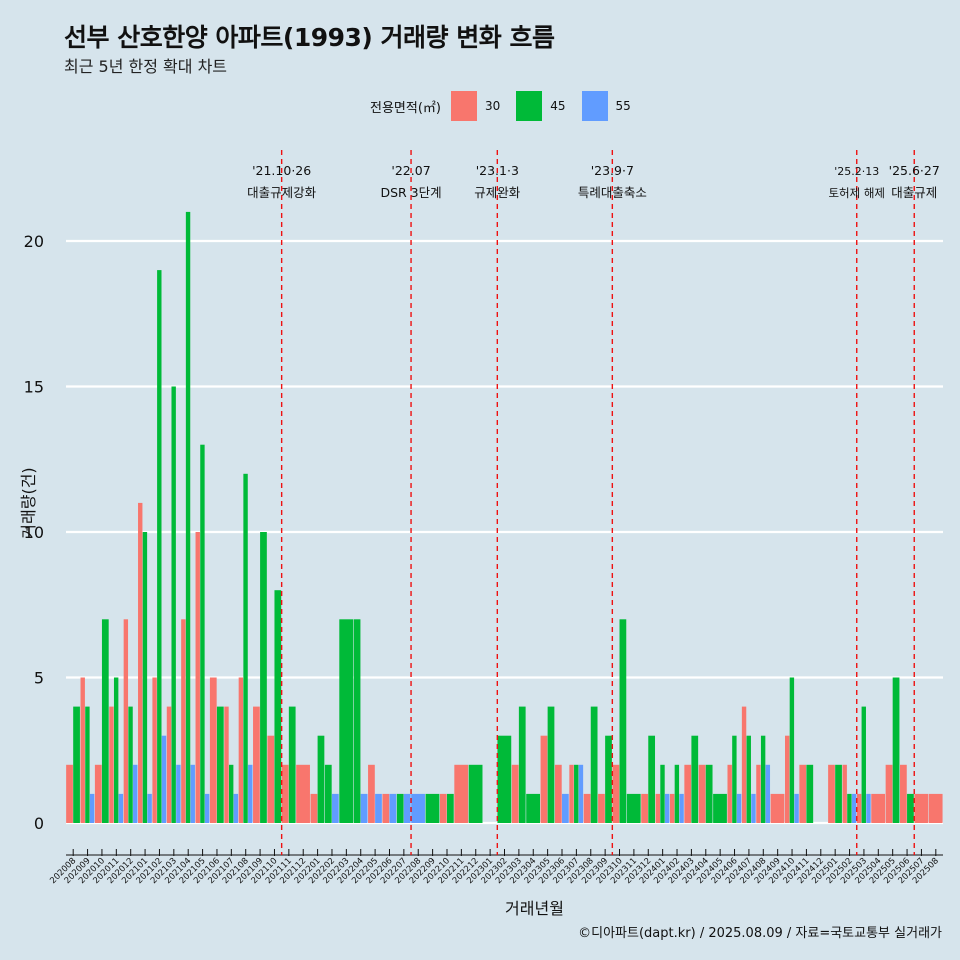 The image size is (960, 960). I want to click on chart-title: 선부 산호한양 아파트(1993) 거래량 변화 흐름, so click(309, 37).